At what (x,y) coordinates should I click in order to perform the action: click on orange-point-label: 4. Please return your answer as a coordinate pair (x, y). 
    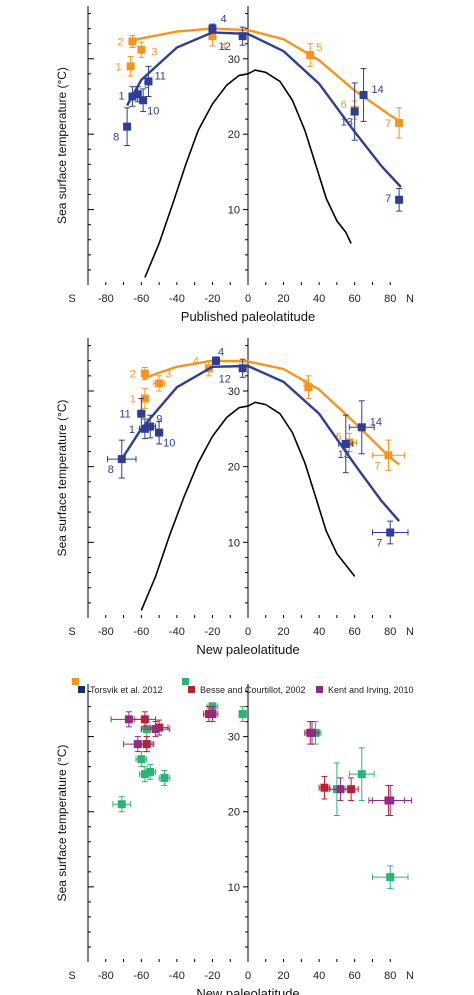
    Looking at the image, I should click on (196, 361).